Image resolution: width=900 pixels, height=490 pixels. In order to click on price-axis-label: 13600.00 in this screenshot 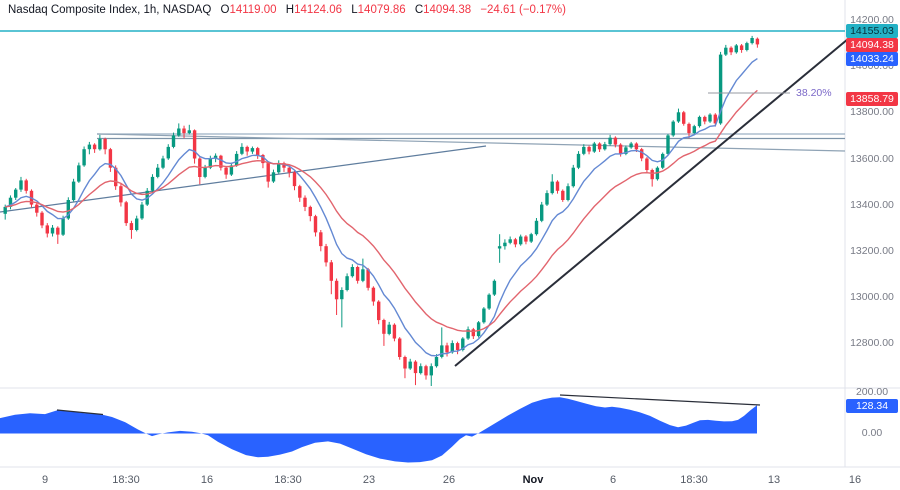, I will do `click(872, 159)`.